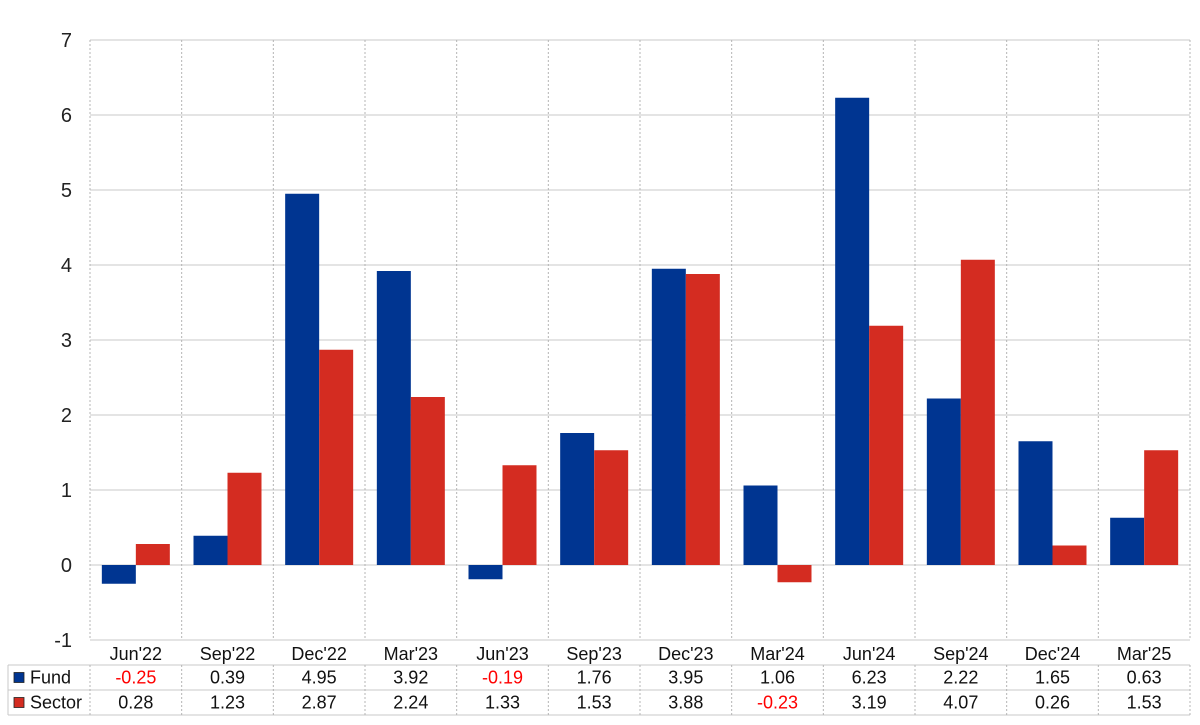 This screenshot has width=1200, height=725. What do you see at coordinates (66, 116) in the screenshot?
I see `y-tick-label: 6` at bounding box center [66, 116].